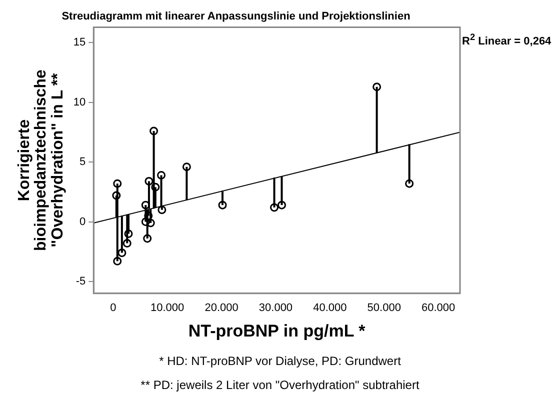  Describe the element at coordinates (236, 16) in the screenshot. I see `chart-title: Streudiagramm mit linearer Anpassungslinie und Projektionslinien` at that location.